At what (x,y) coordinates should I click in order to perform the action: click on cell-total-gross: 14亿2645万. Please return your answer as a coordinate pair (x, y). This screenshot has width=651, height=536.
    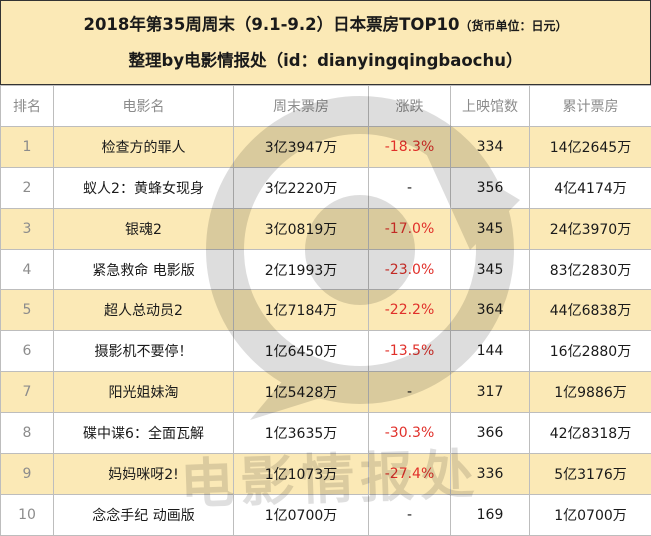
    Looking at the image, I should click on (590, 146).